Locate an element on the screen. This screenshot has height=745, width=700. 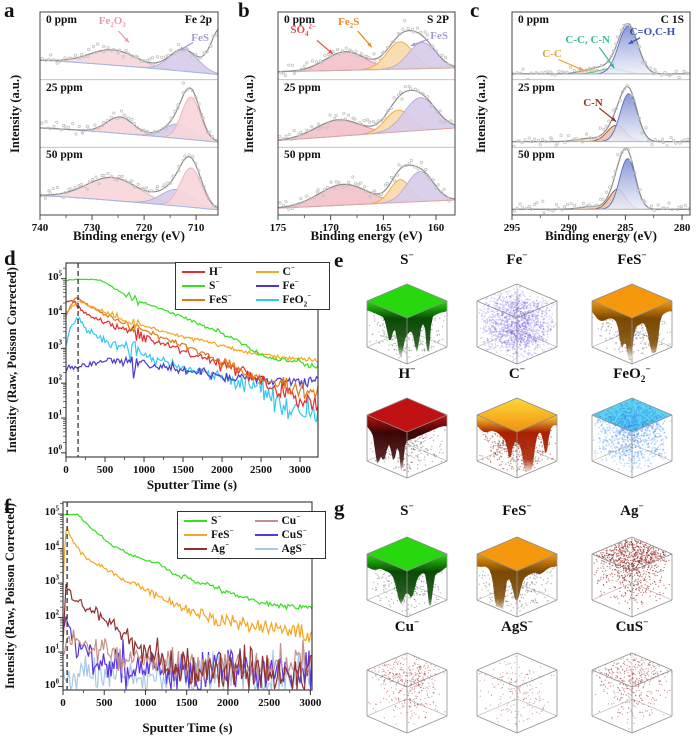
x-tick-label: 3000 is located at coordinates (310, 703).